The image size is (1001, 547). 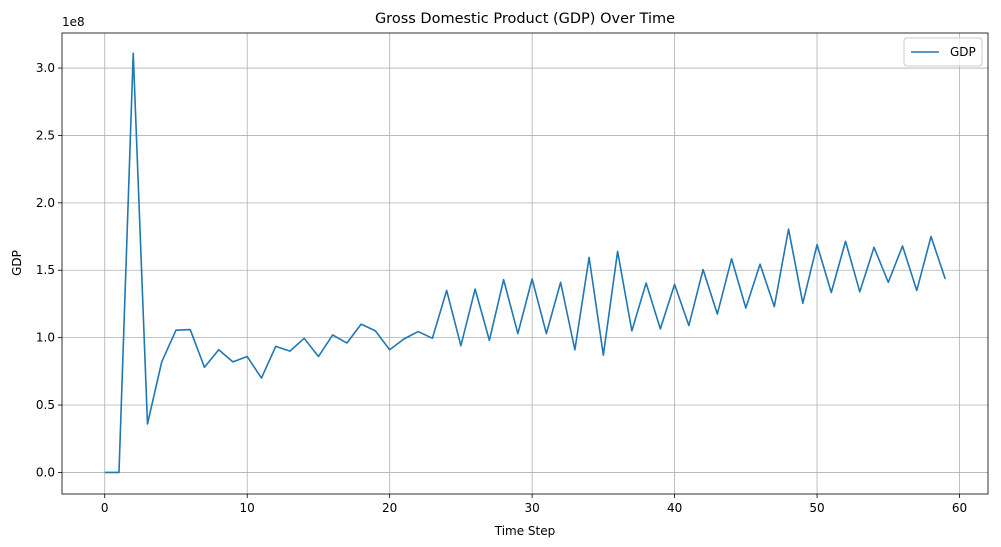 What do you see at coordinates (674, 508) in the screenshot?
I see `x-tick-label: 40` at bounding box center [674, 508].